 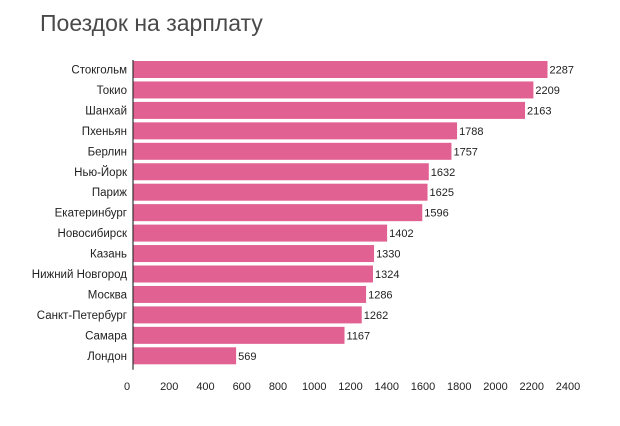 I want to click on x-tick-label: 2000, so click(x=495, y=387).